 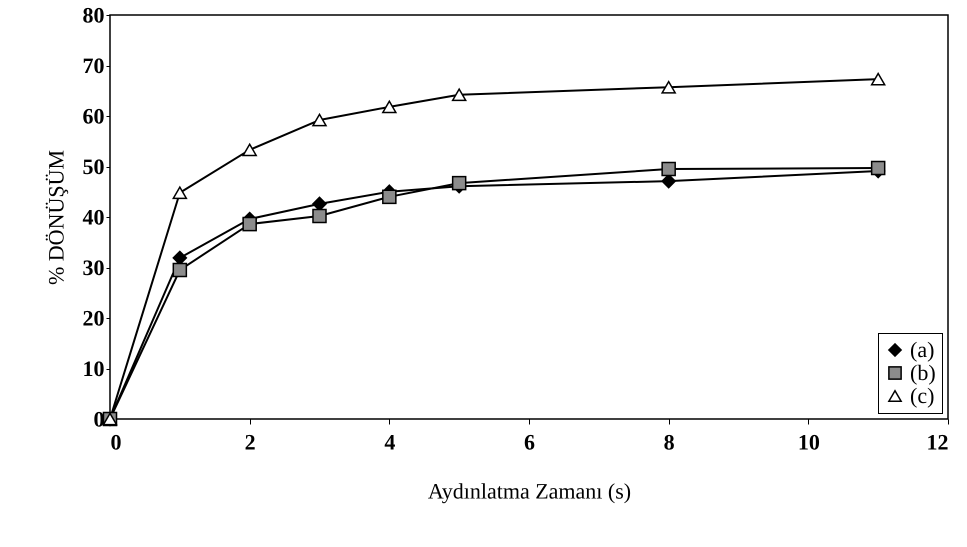 What do you see at coordinates (809, 442) in the screenshot?
I see `x-tick-label: 10` at bounding box center [809, 442].